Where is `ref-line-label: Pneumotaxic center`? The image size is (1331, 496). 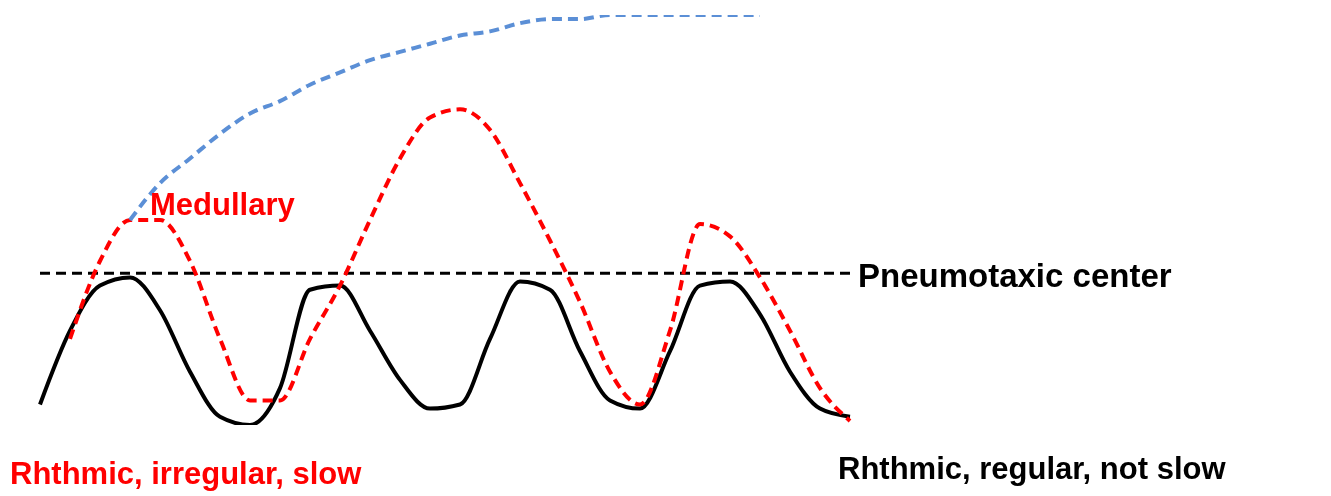 ref-line-label: Pneumotaxic center is located at coordinates (1015, 276).